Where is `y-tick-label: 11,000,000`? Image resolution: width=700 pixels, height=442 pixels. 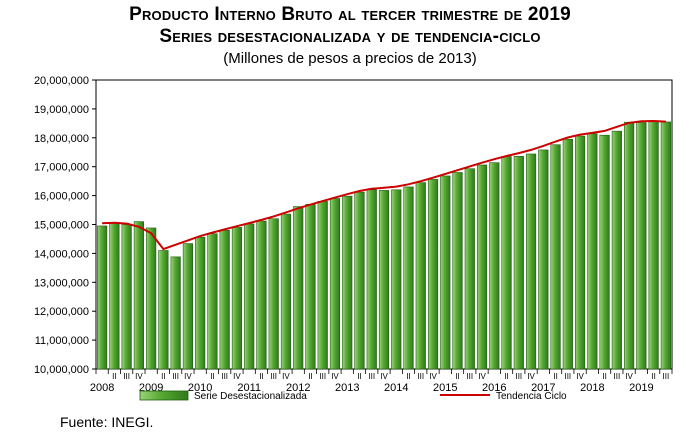
y-tick-label: 11,000,000 is located at coordinates (62, 341).